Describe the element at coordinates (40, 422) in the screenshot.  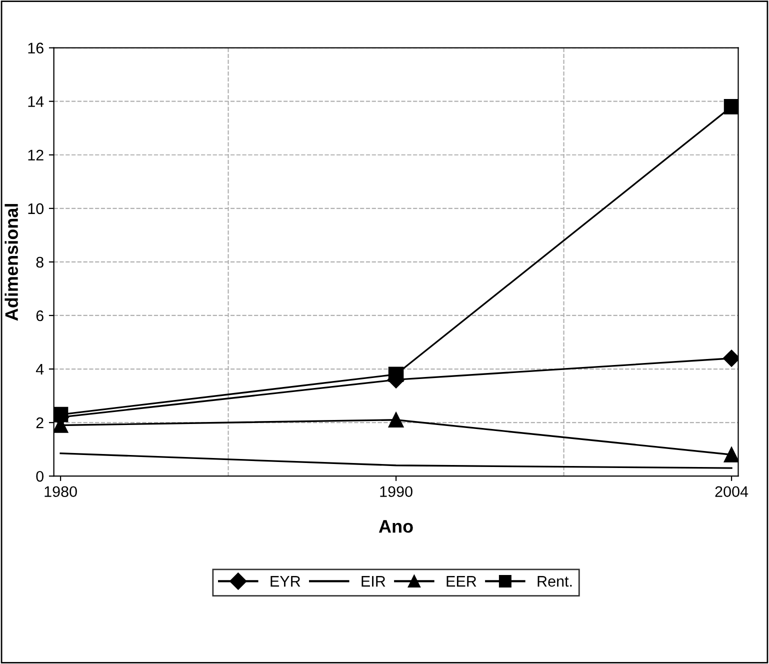
I see `y-tick-label: 2` at that location.